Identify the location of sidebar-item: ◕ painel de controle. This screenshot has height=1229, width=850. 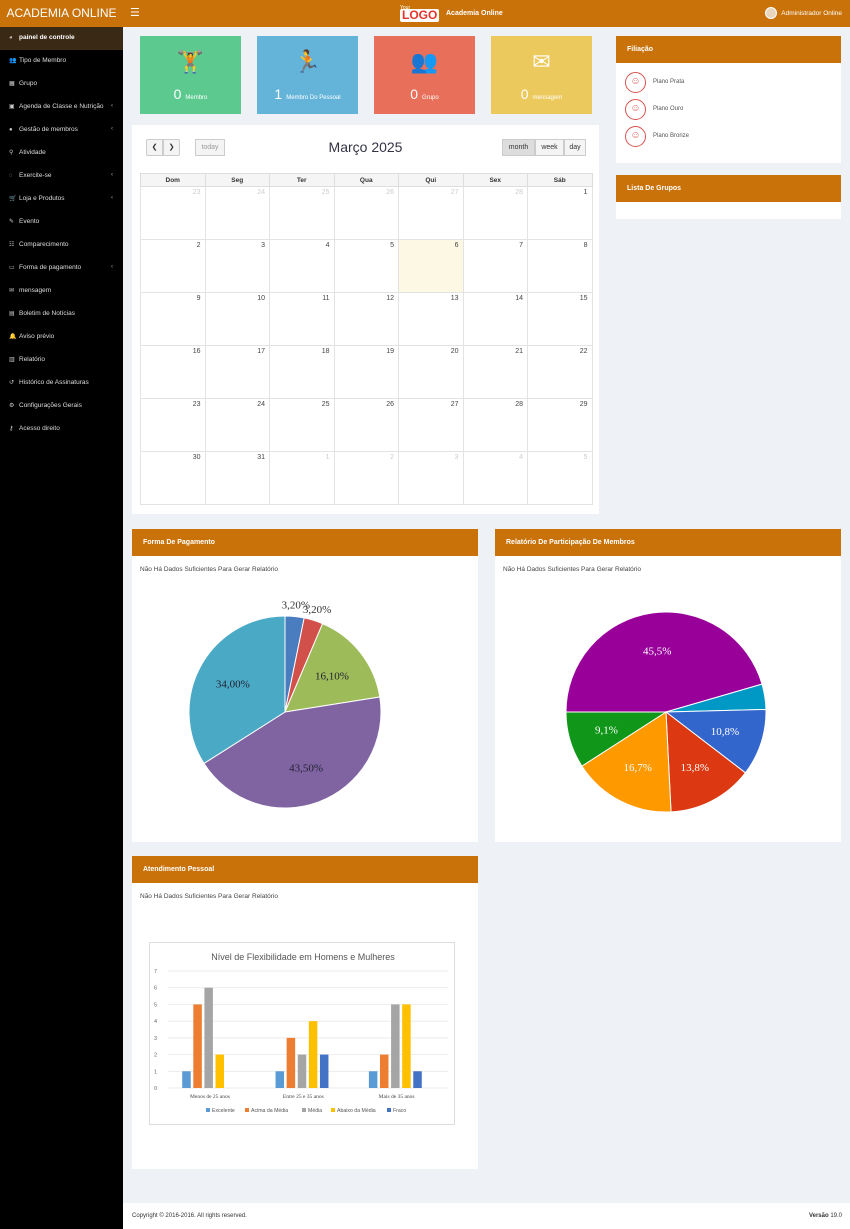
(61, 38).